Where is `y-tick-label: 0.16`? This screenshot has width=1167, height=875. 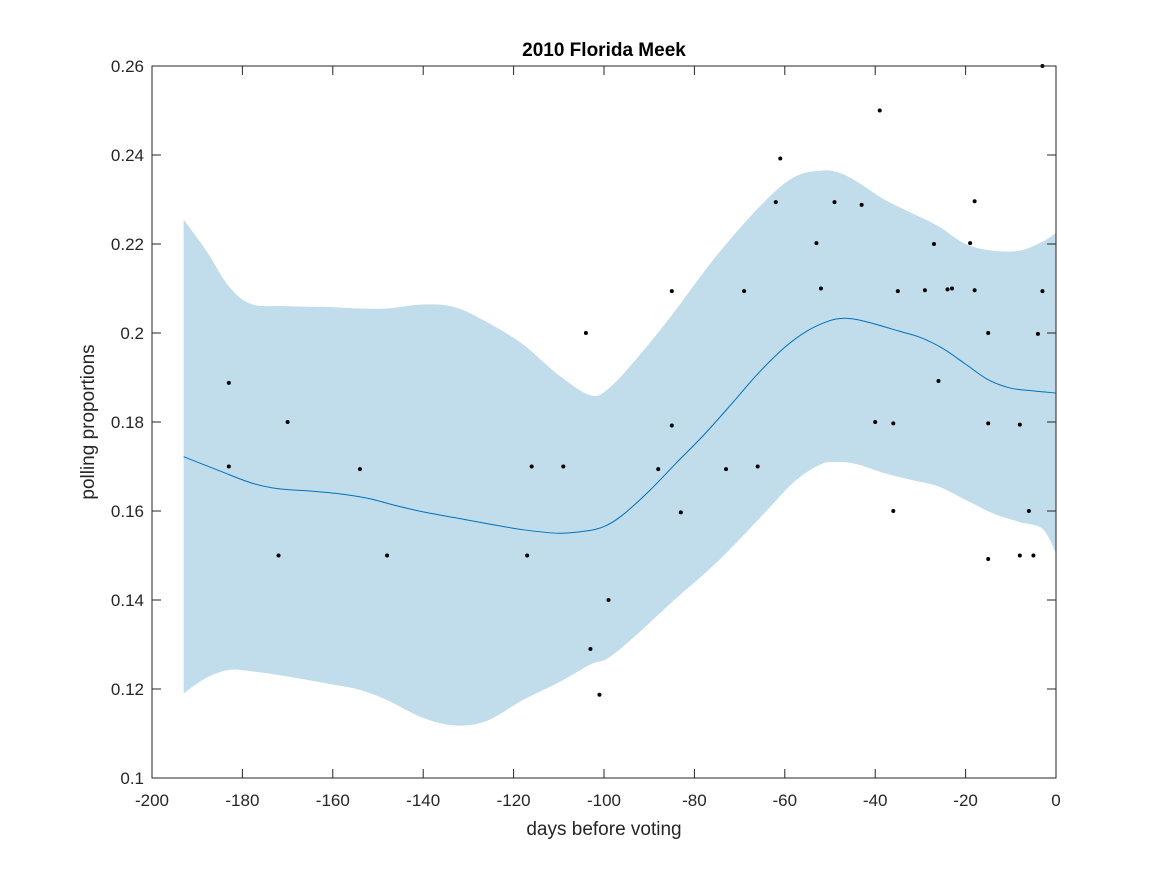 y-tick-label: 0.16 is located at coordinates (127, 511).